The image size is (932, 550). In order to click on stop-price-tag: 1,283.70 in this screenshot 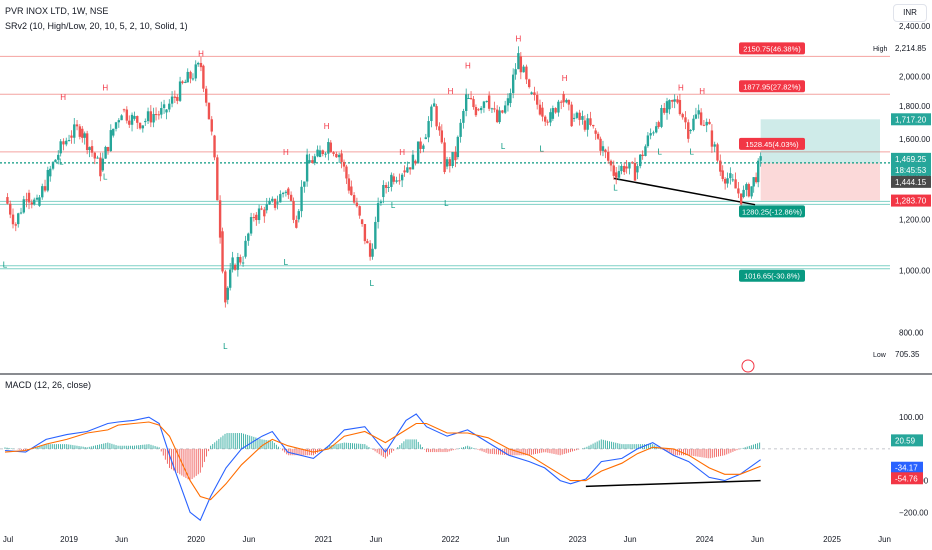, I will do `click(911, 201)`.